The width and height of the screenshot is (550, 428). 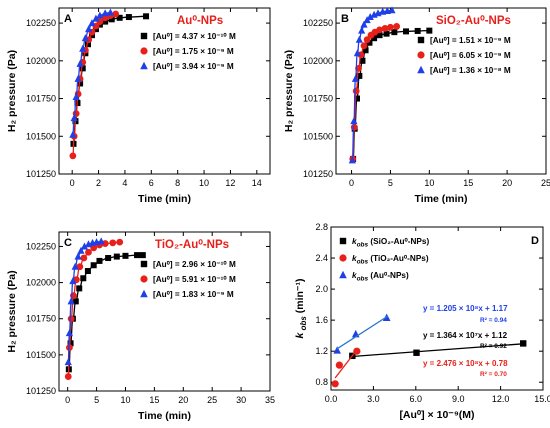 I want to click on fit-equation: y = 2.476 × 10⁸x + 0.78, so click(x=465, y=363).